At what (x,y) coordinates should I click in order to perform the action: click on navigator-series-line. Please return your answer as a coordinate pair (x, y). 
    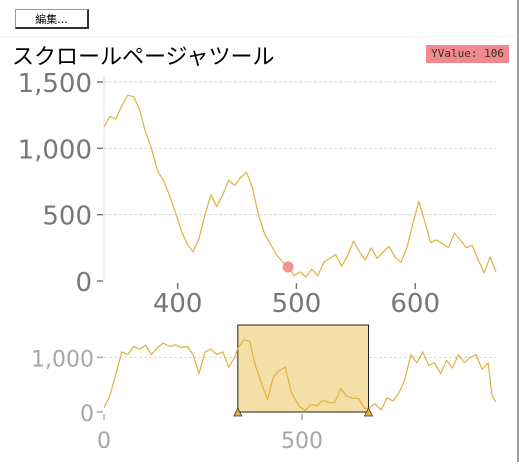
    Looking at the image, I should click on (300, 375).